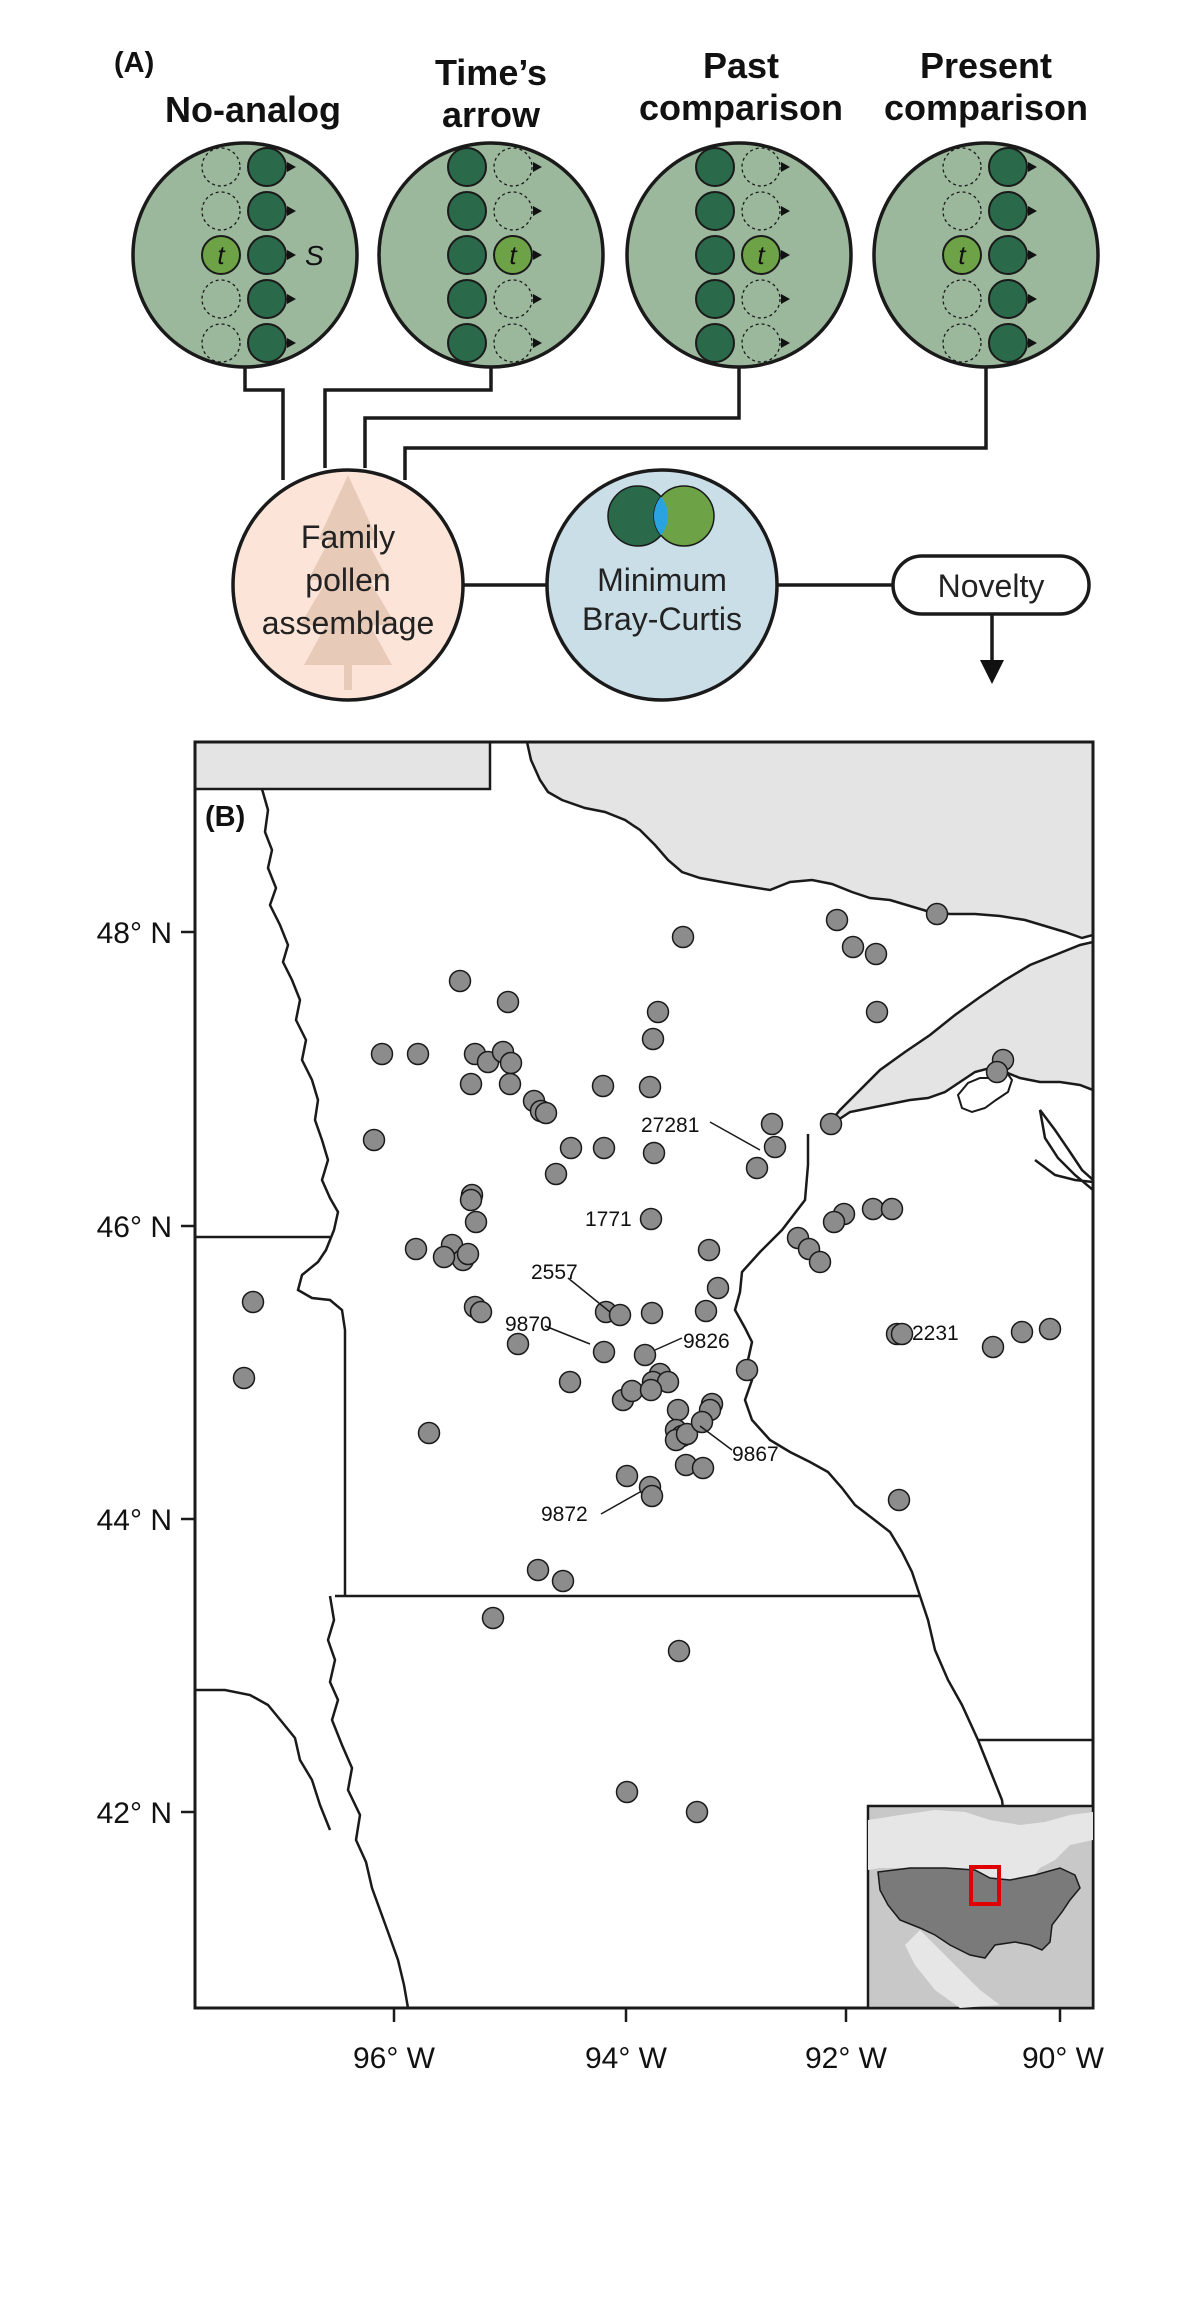 Image resolution: width=1193 pixels, height=2297 pixels. I want to click on title-present-1: Present, so click(986, 65).